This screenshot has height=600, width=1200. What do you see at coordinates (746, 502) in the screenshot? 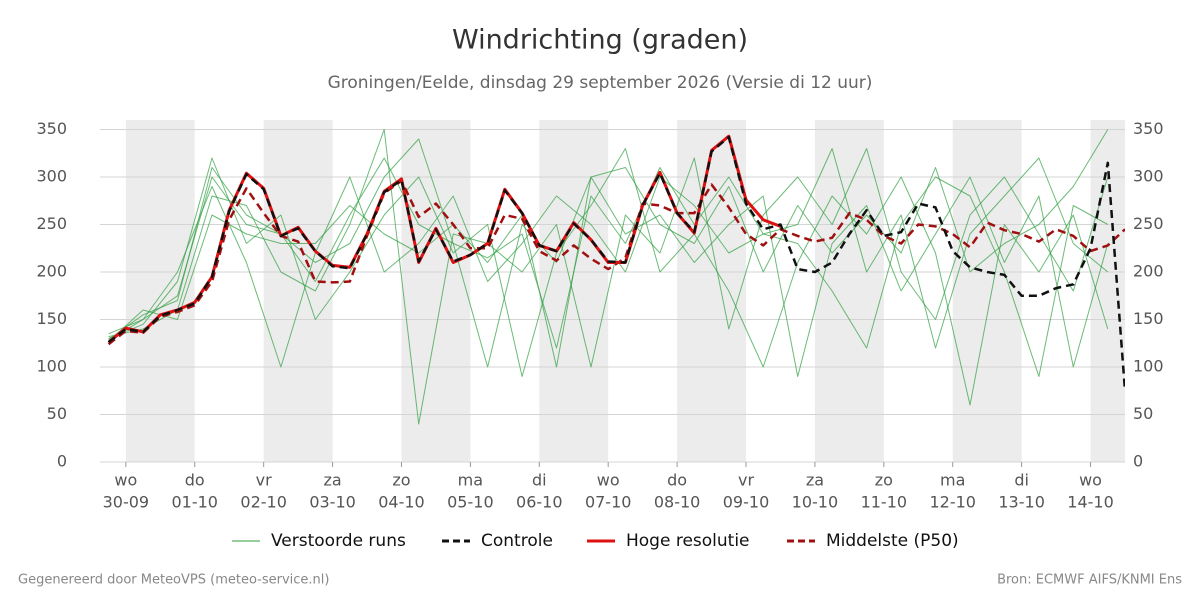
I see `x-tick-date: 09-10` at bounding box center [746, 502].